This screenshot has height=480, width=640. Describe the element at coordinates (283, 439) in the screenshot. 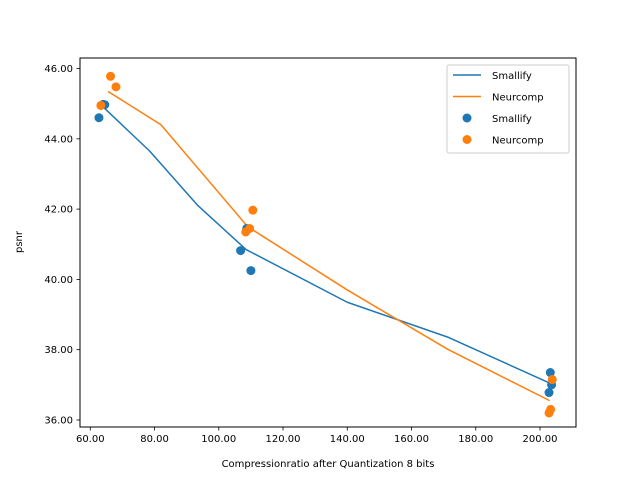

I see `x-tick-label: 120.00` at that location.